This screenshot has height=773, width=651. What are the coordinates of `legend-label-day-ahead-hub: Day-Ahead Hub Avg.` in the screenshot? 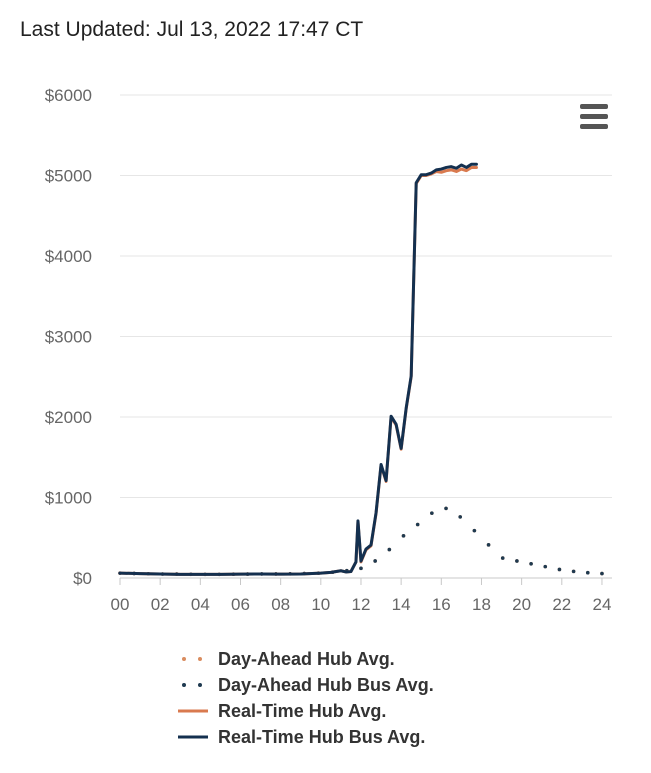 It's located at (306, 659).